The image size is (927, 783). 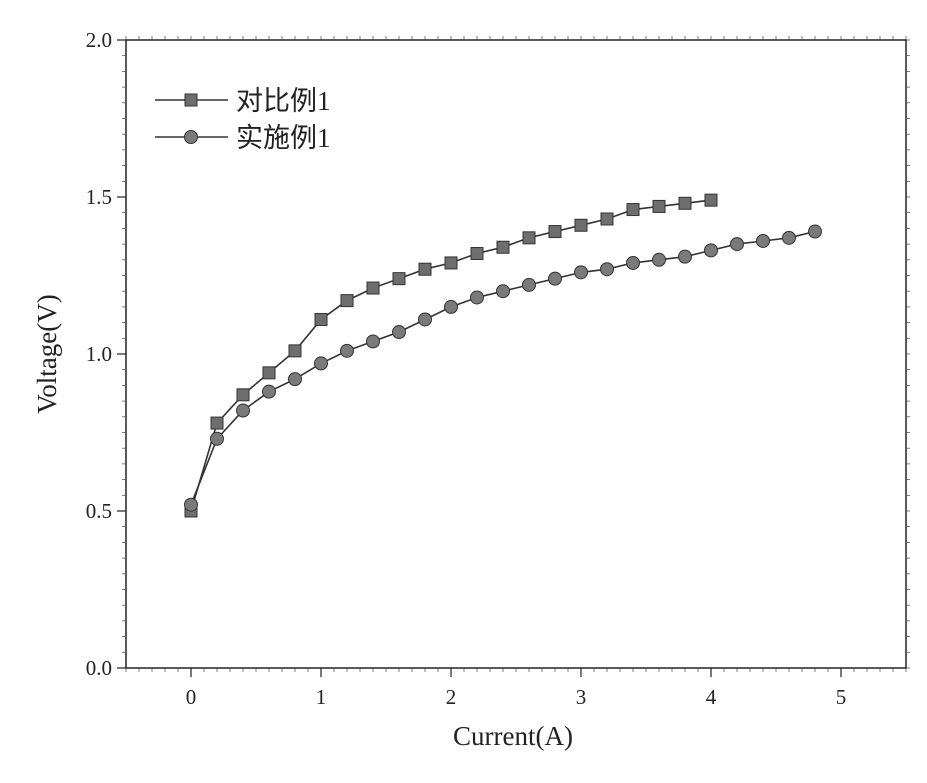 I want to click on legend-label-series-1: 对比例1, so click(x=283, y=101).